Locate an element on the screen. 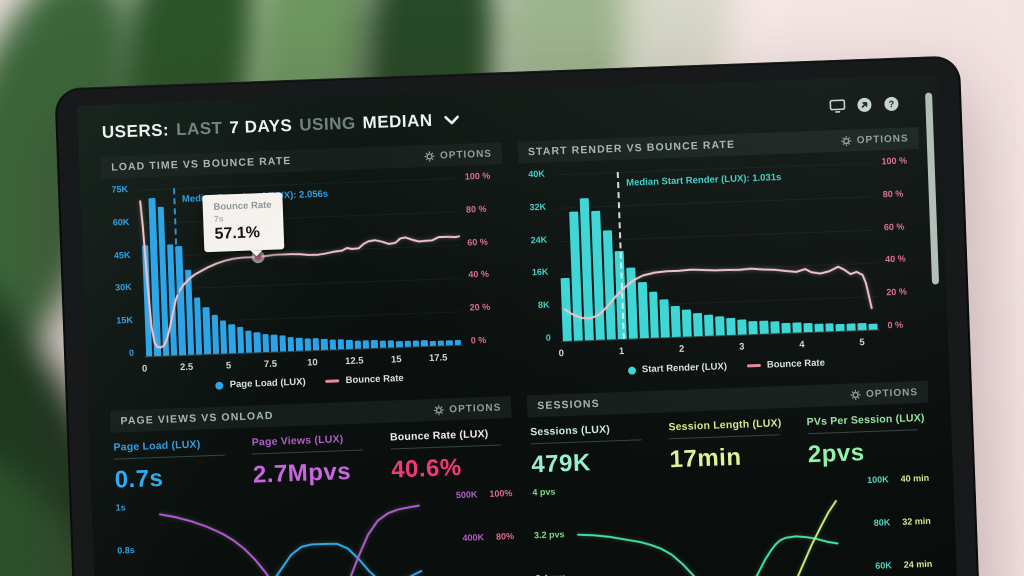  axis-tick-label: 2.5 is located at coordinates (186, 367).